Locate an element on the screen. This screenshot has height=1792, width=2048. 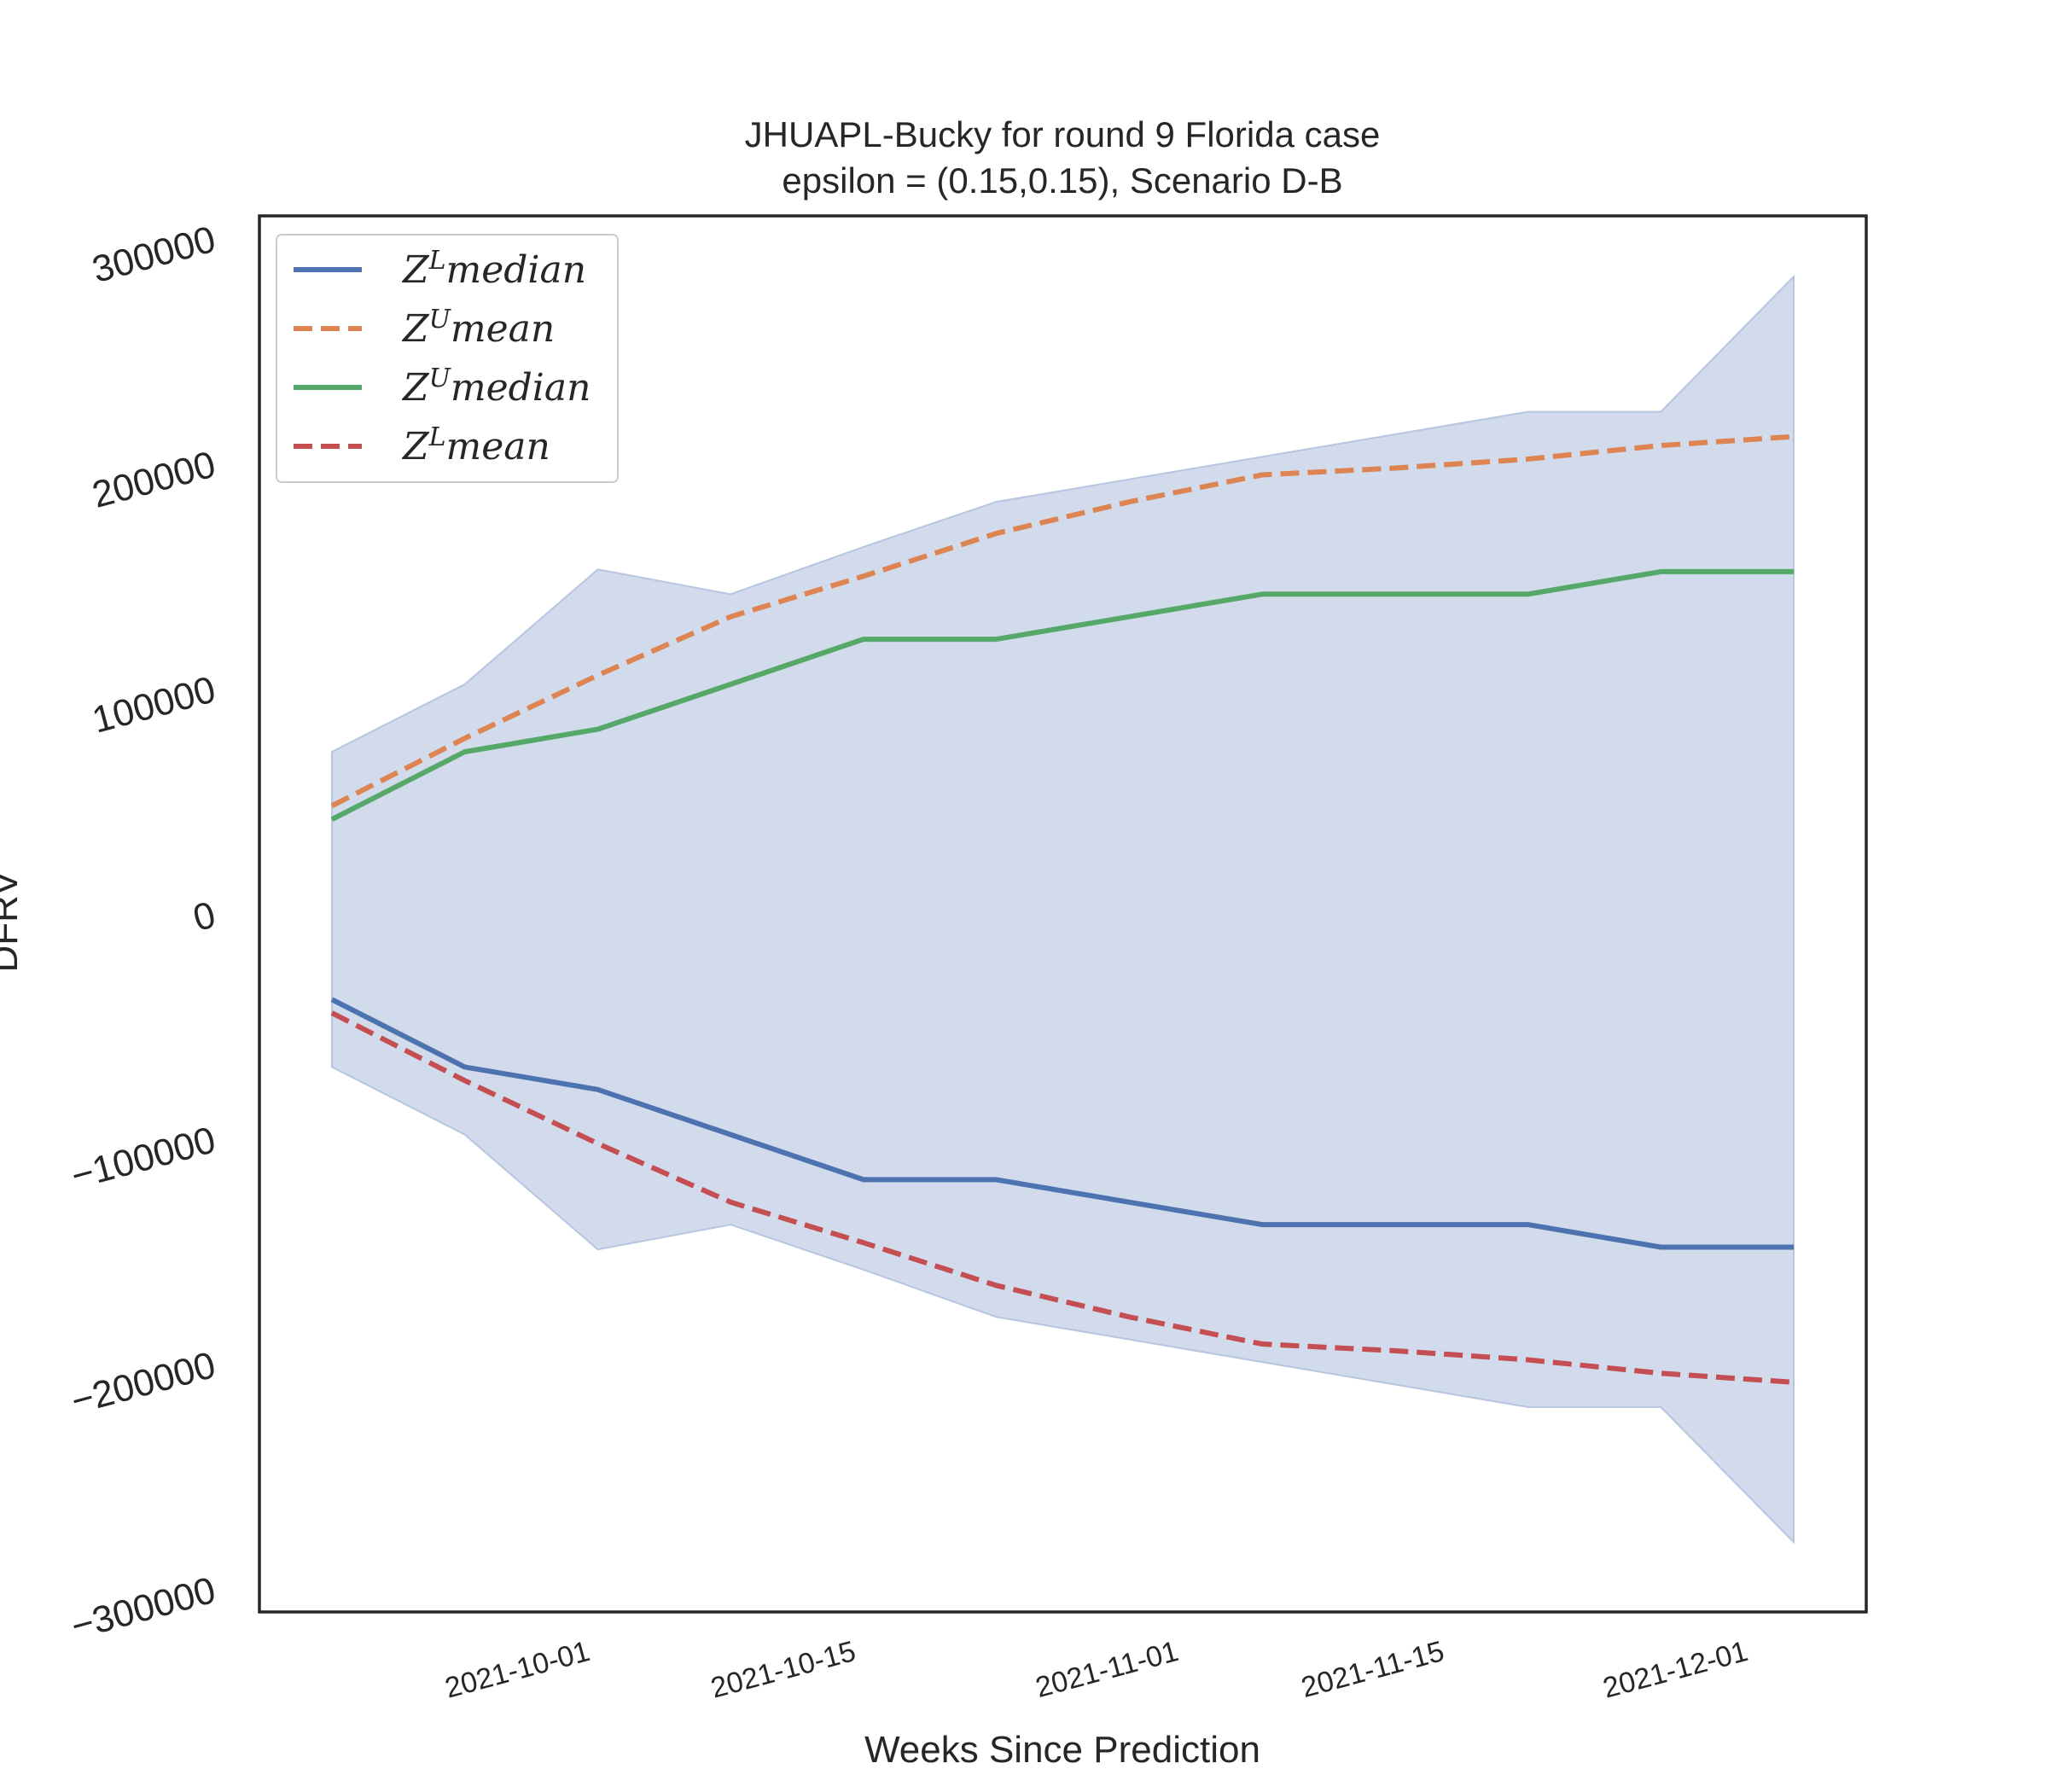
x-tick-label: 2021-11-01 is located at coordinates (1107, 1669).